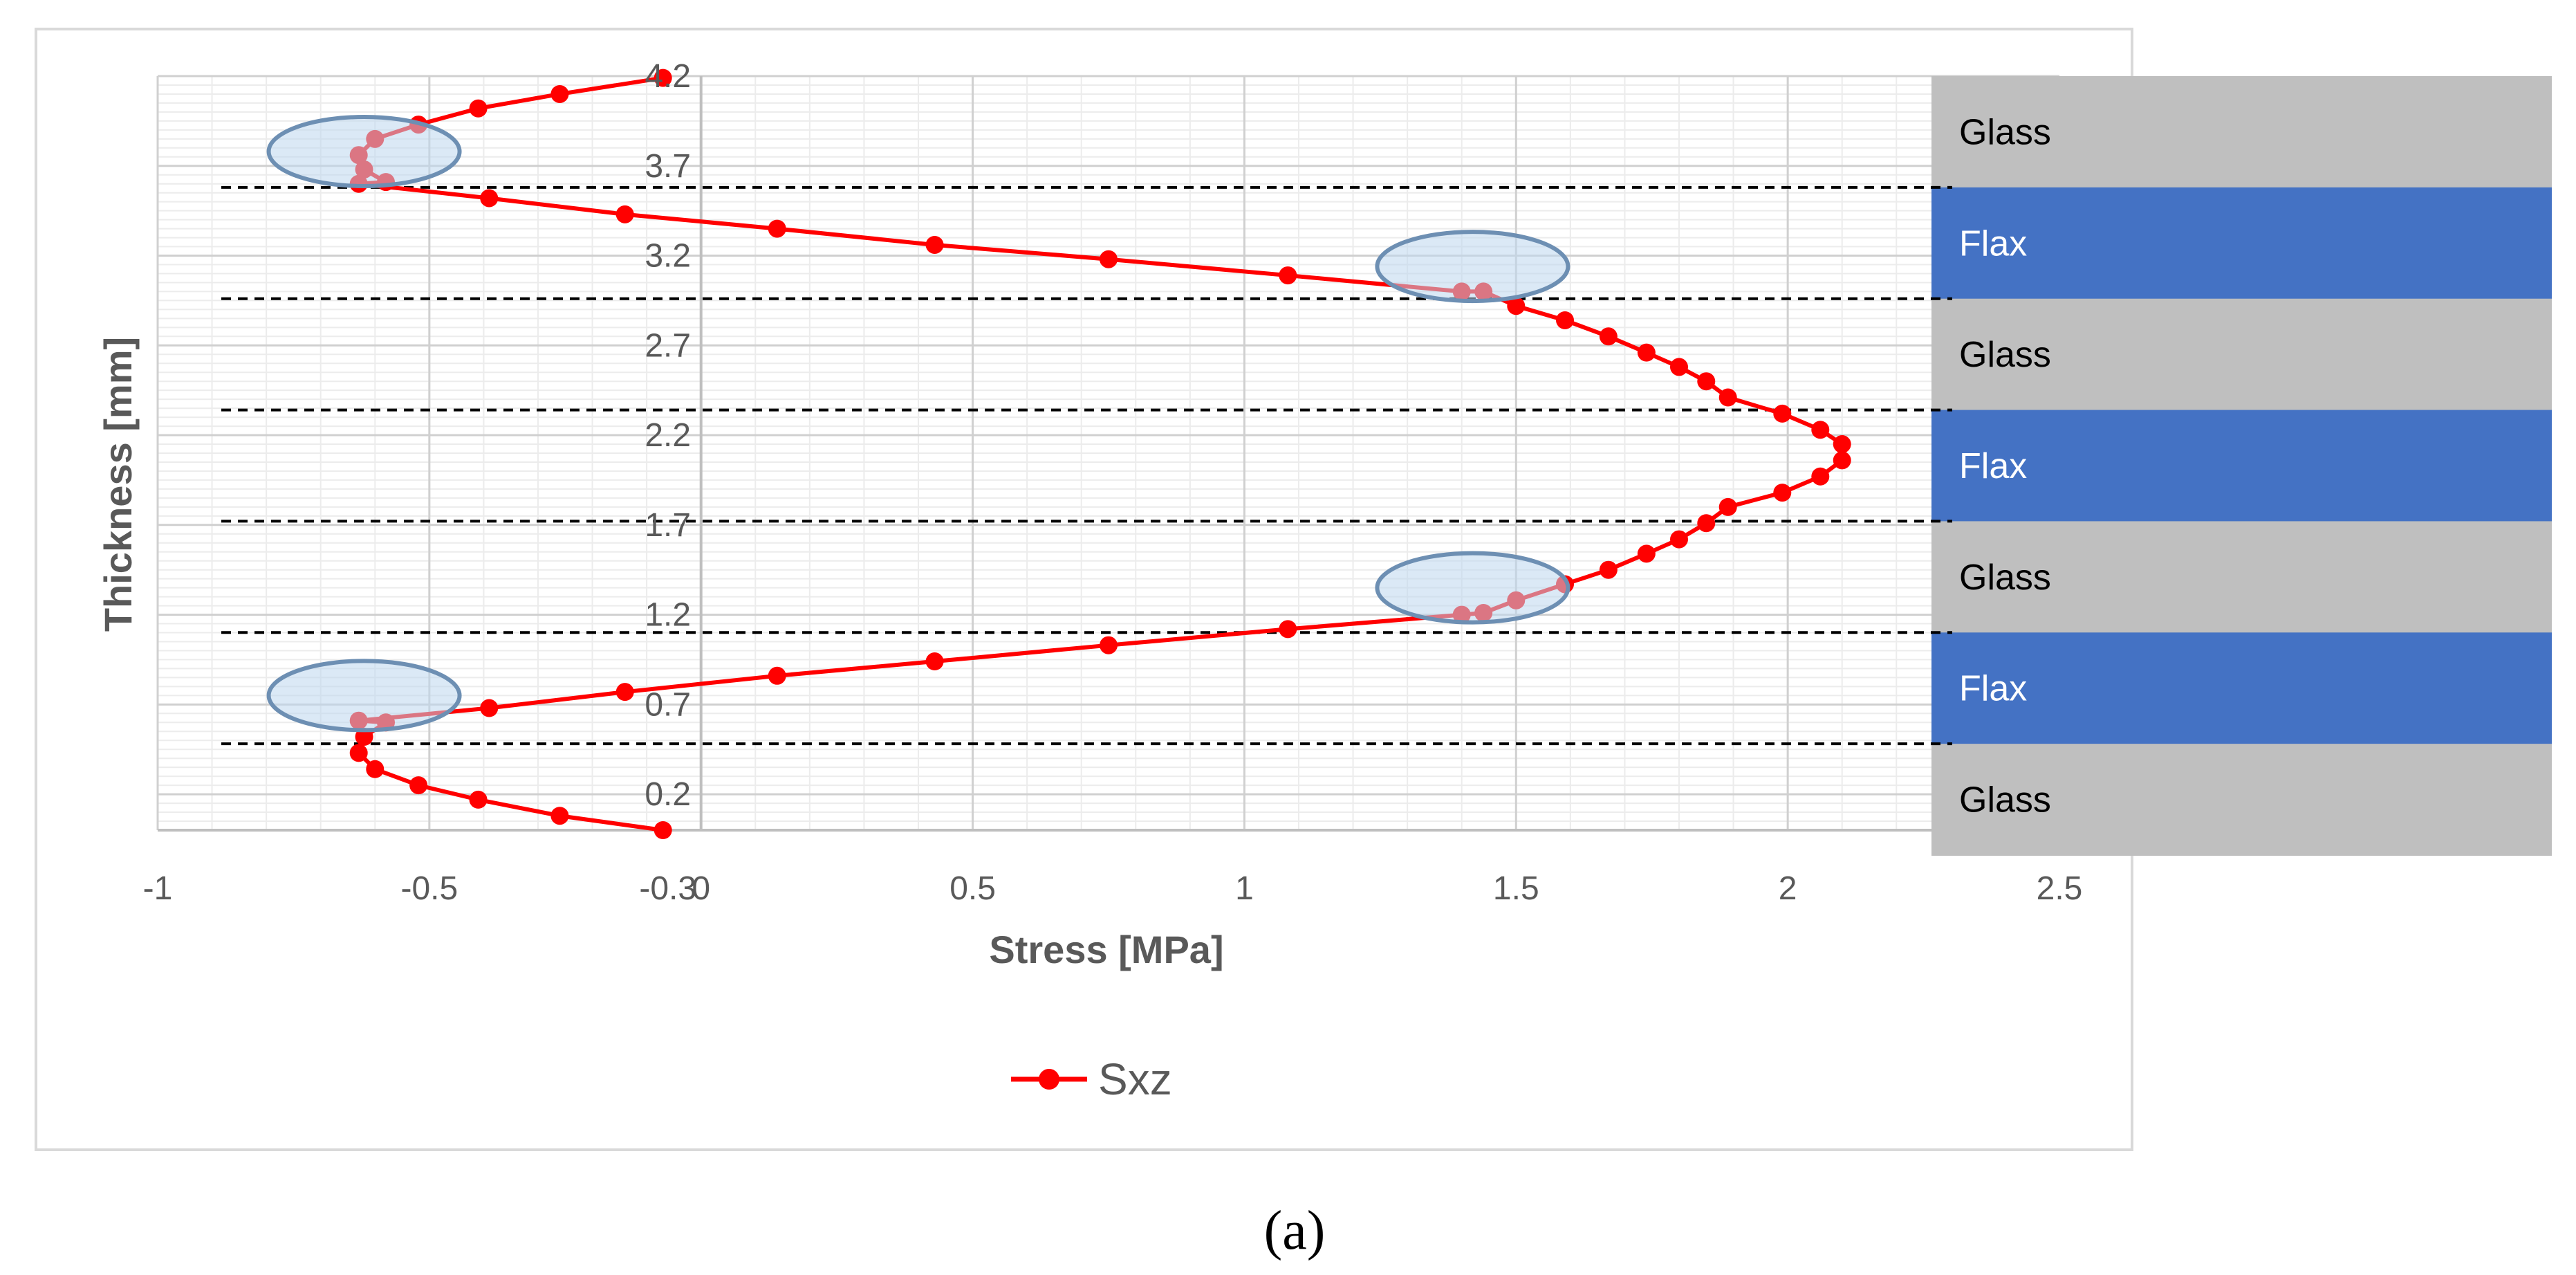  What do you see at coordinates (1295, 1230) in the screenshot?
I see `caption: (a)` at bounding box center [1295, 1230].